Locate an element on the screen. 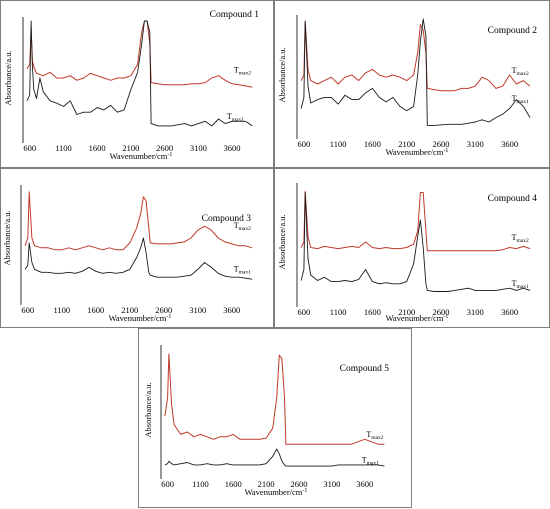 Image resolution: width=550 pixels, height=509 pixels. chart-title: Compound 1 is located at coordinates (235, 15).